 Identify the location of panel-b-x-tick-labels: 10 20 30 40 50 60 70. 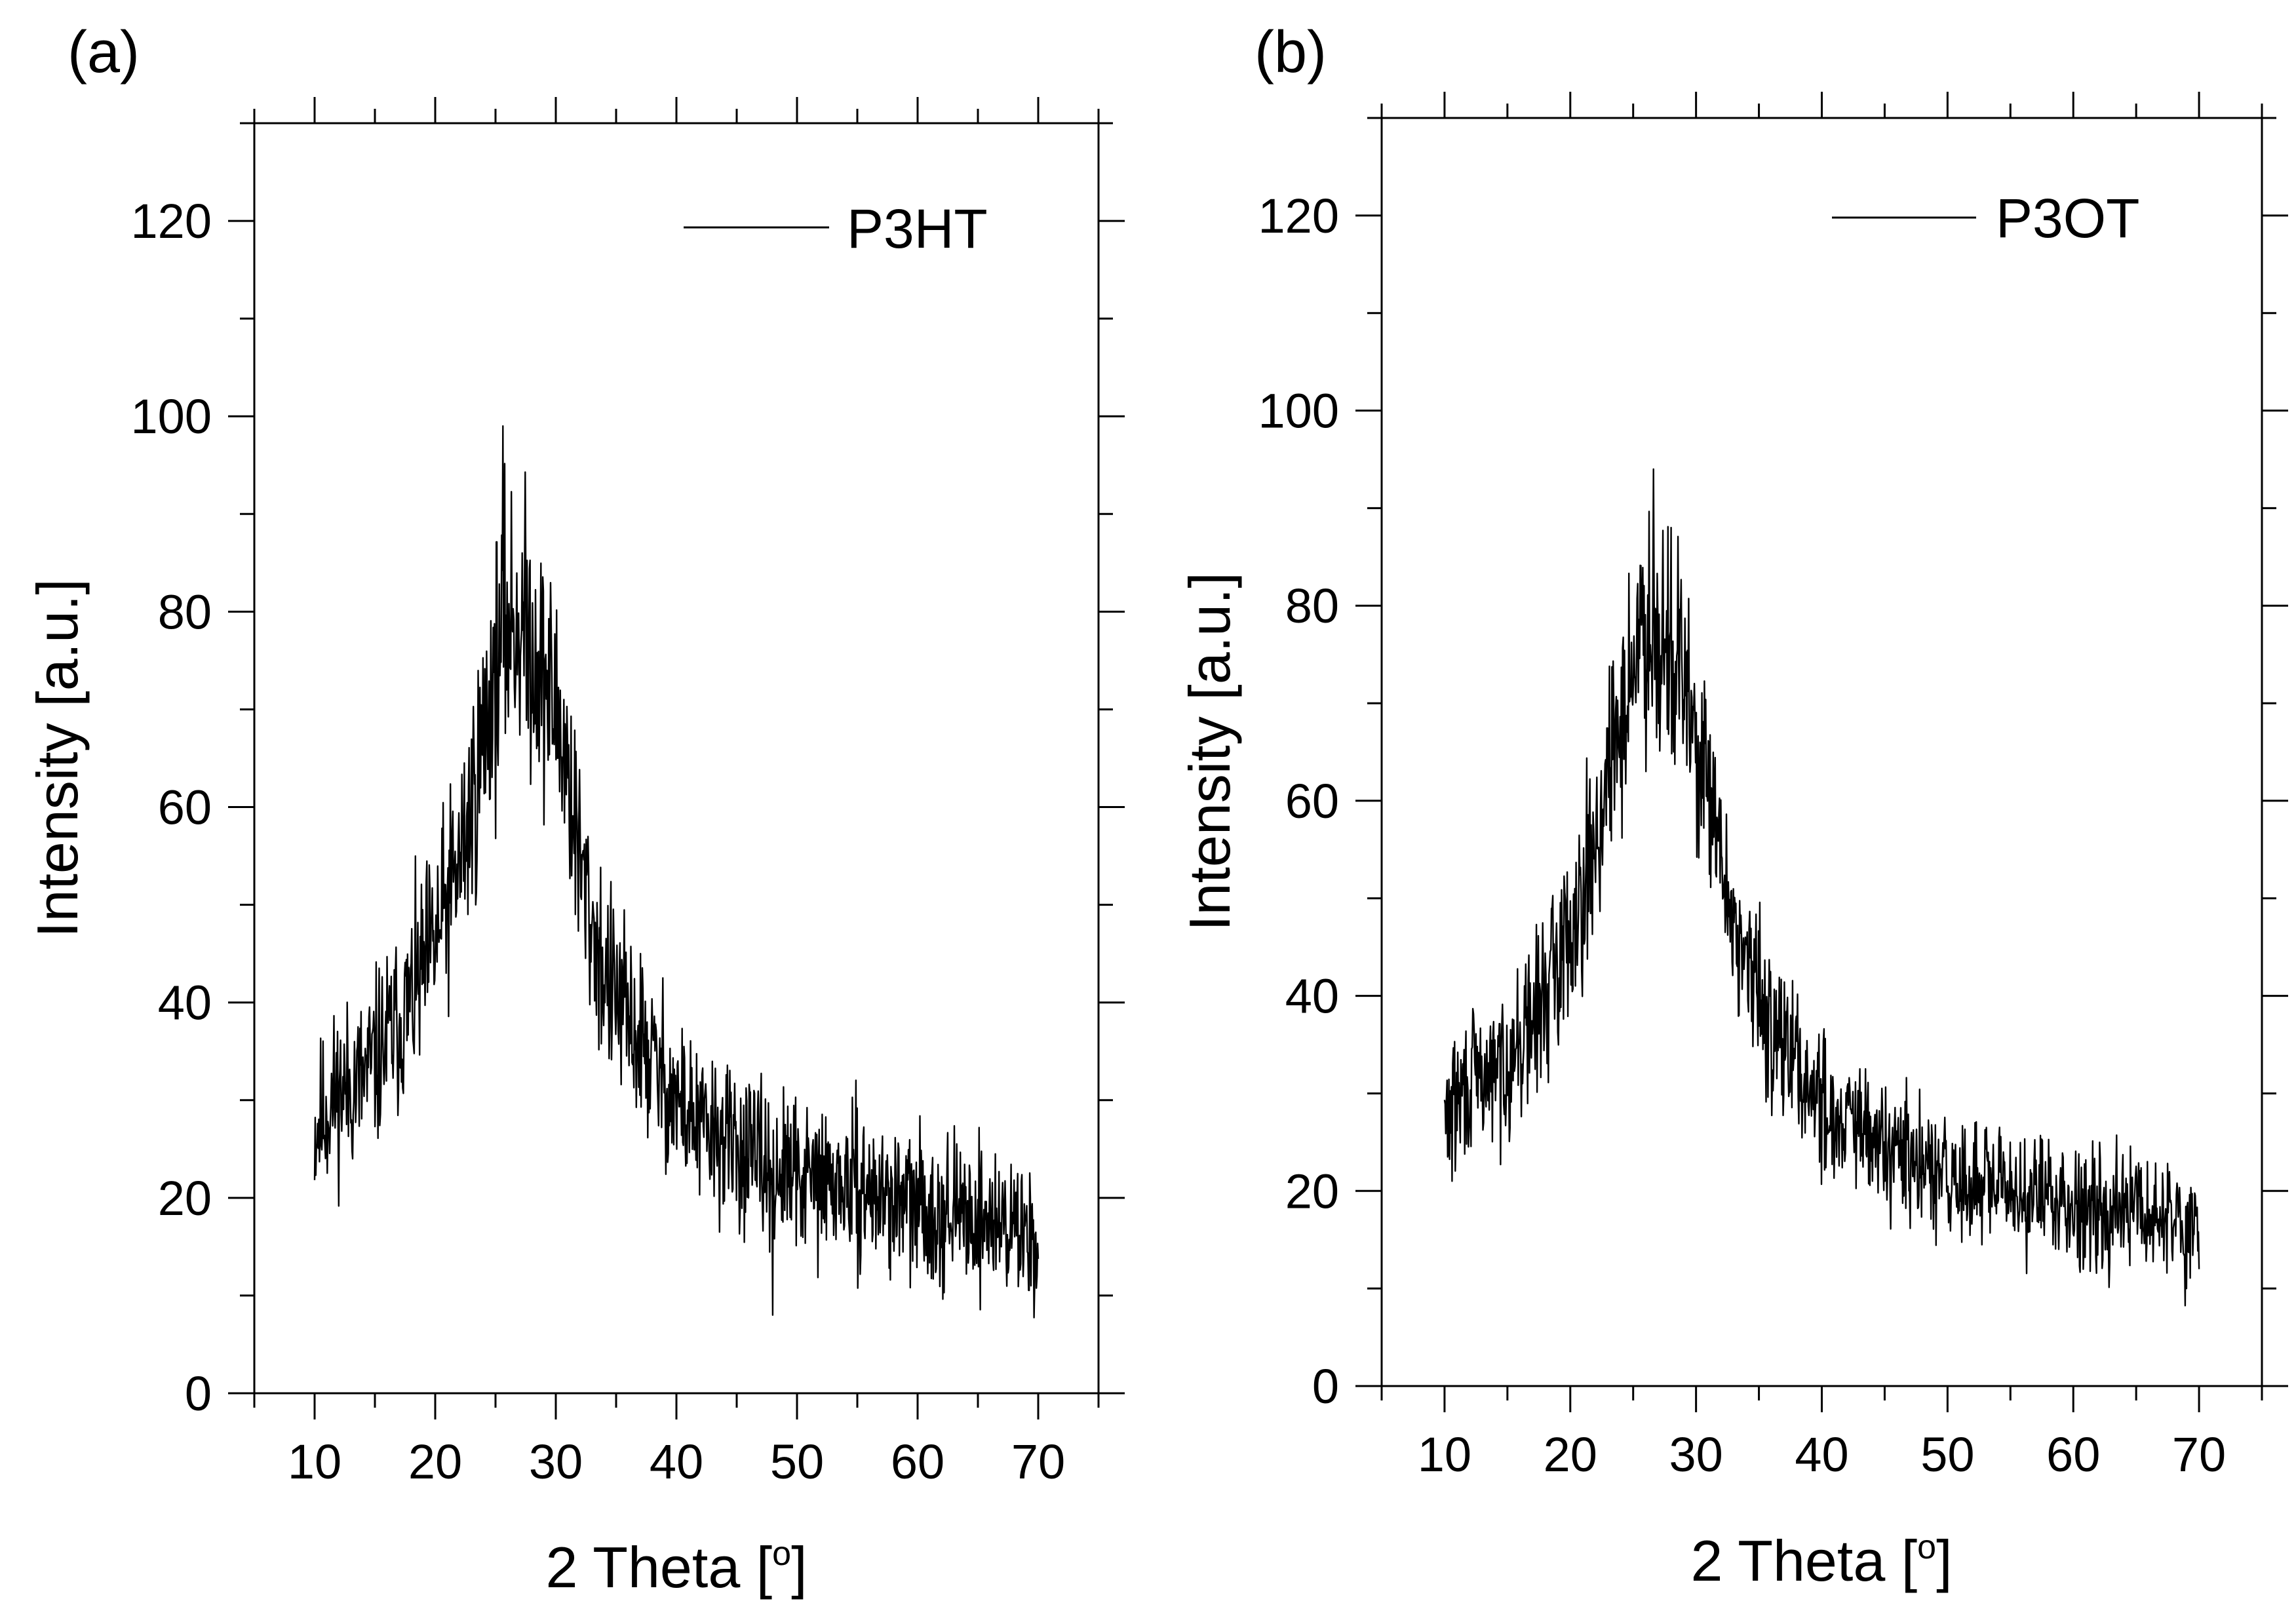
(1822, 1455).